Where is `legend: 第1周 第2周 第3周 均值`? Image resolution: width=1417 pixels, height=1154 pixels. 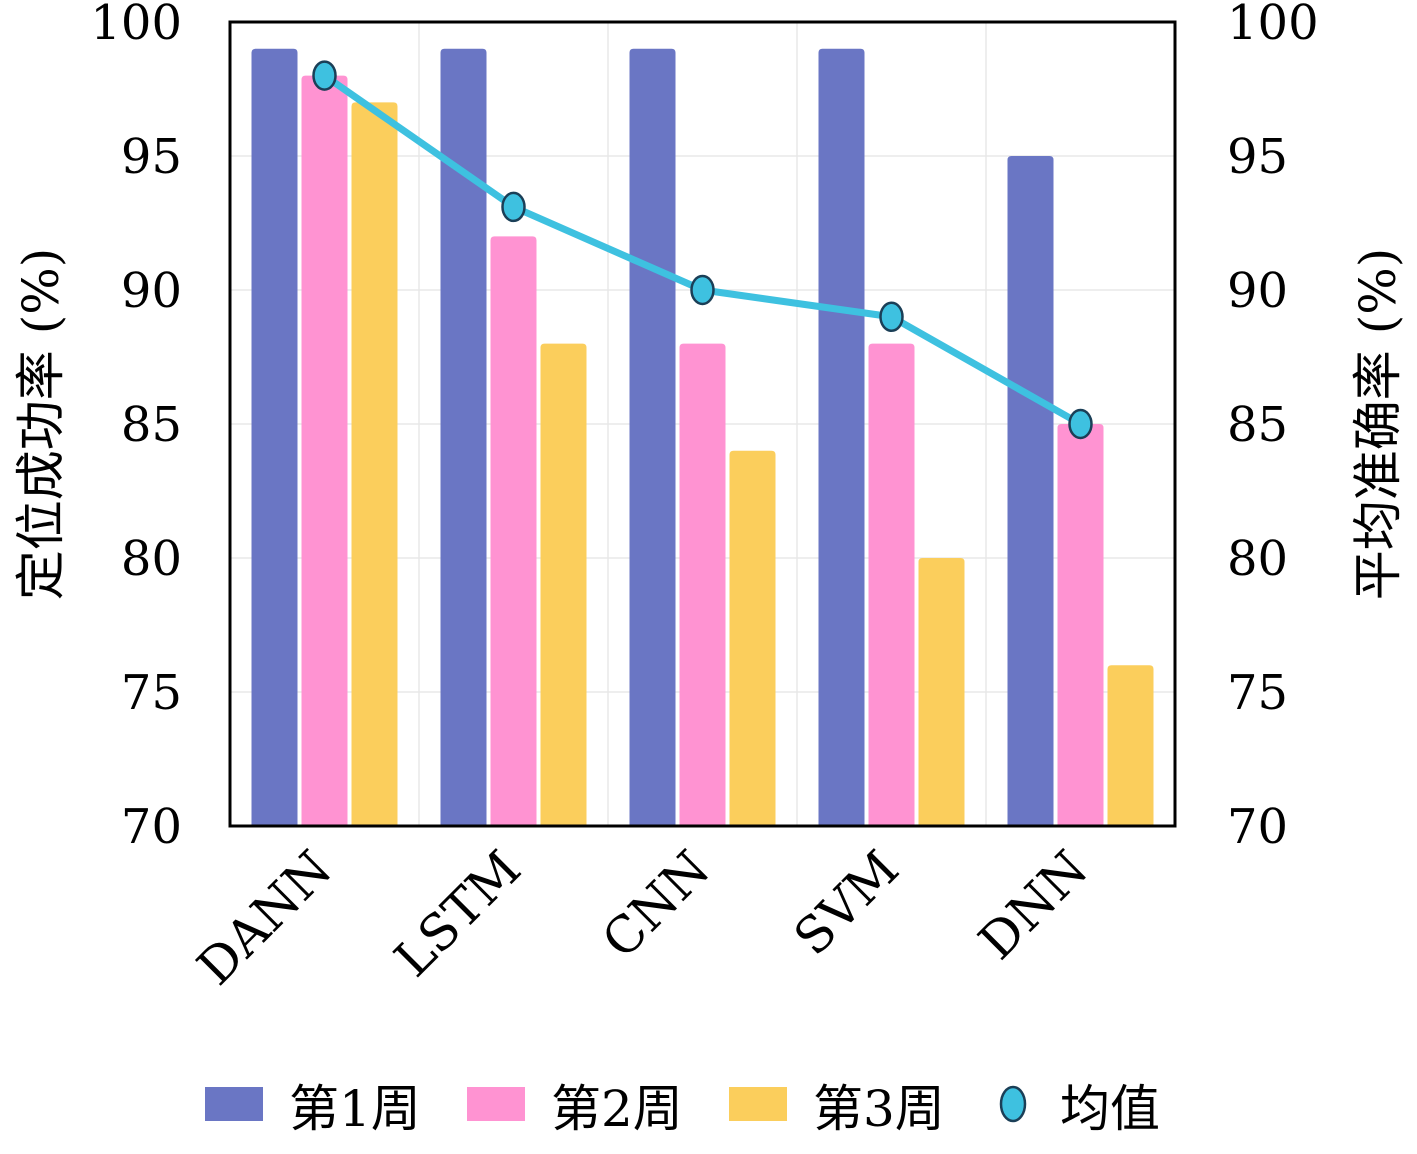 legend: 第1周 第2周 第3周 均值 is located at coordinates (682, 1109).